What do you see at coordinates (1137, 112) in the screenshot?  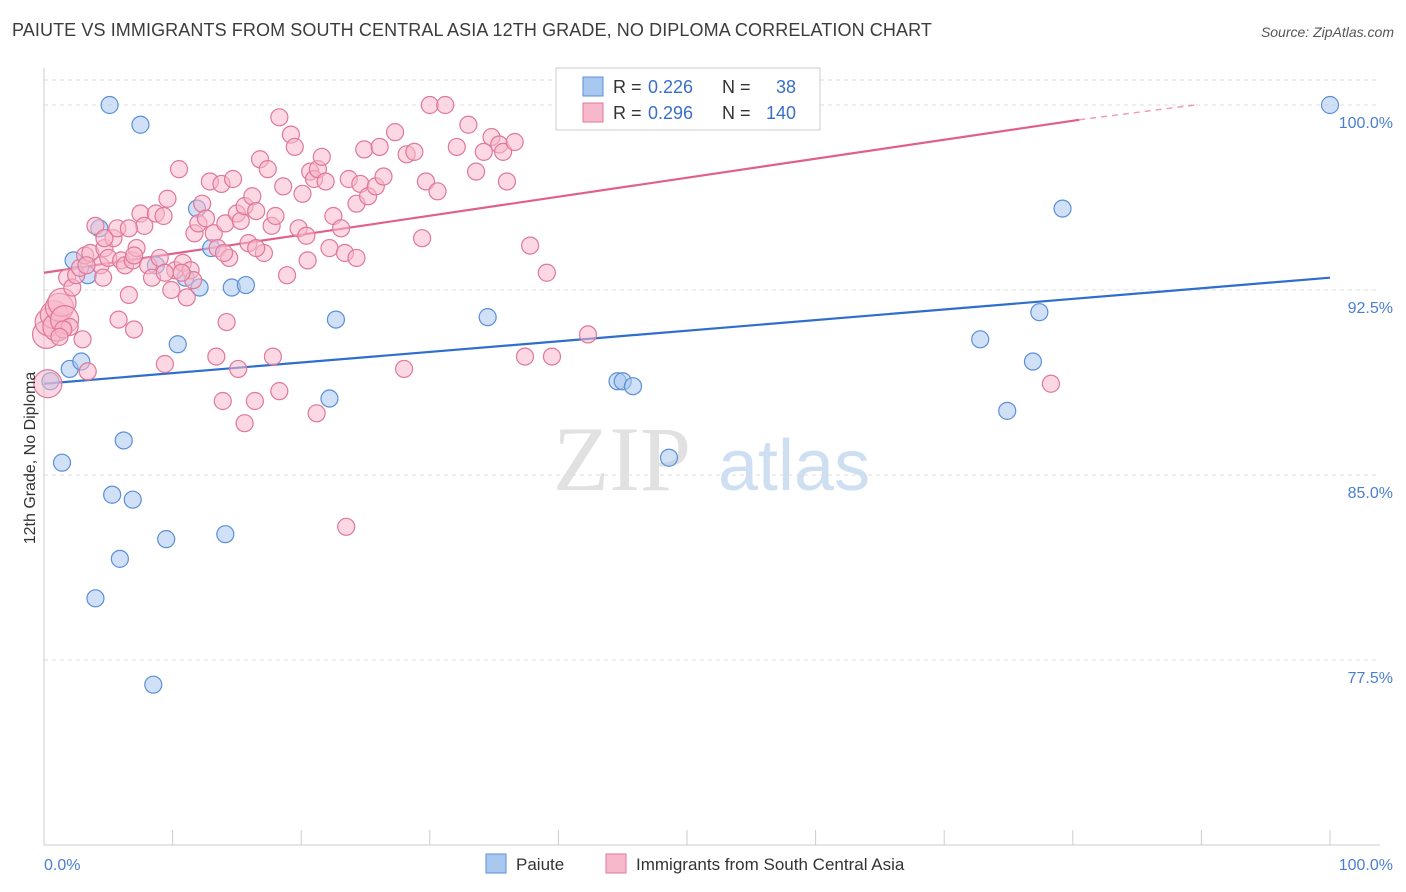 I see `trend-line-immigrants-extension` at bounding box center [1137, 112].